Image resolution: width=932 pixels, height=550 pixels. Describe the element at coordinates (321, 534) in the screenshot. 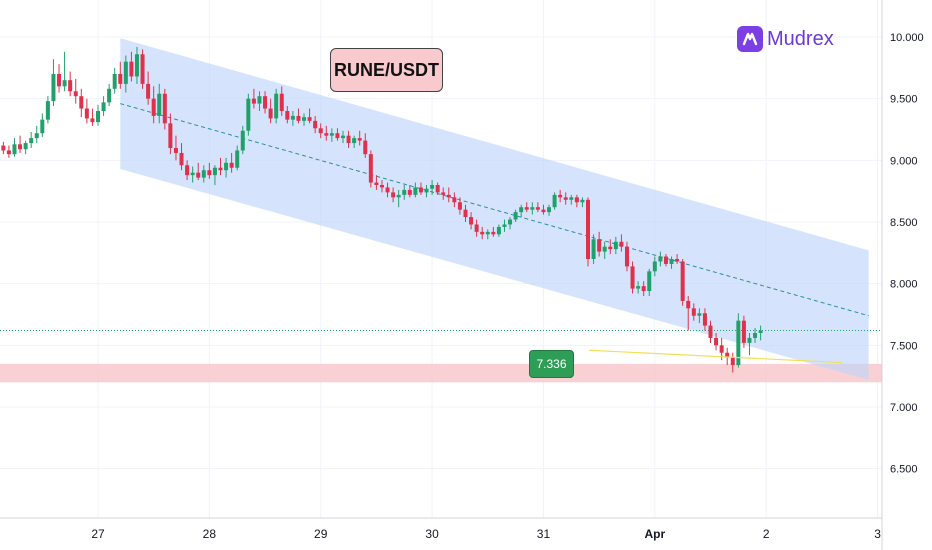

I see `x-tick-label: 29` at that location.